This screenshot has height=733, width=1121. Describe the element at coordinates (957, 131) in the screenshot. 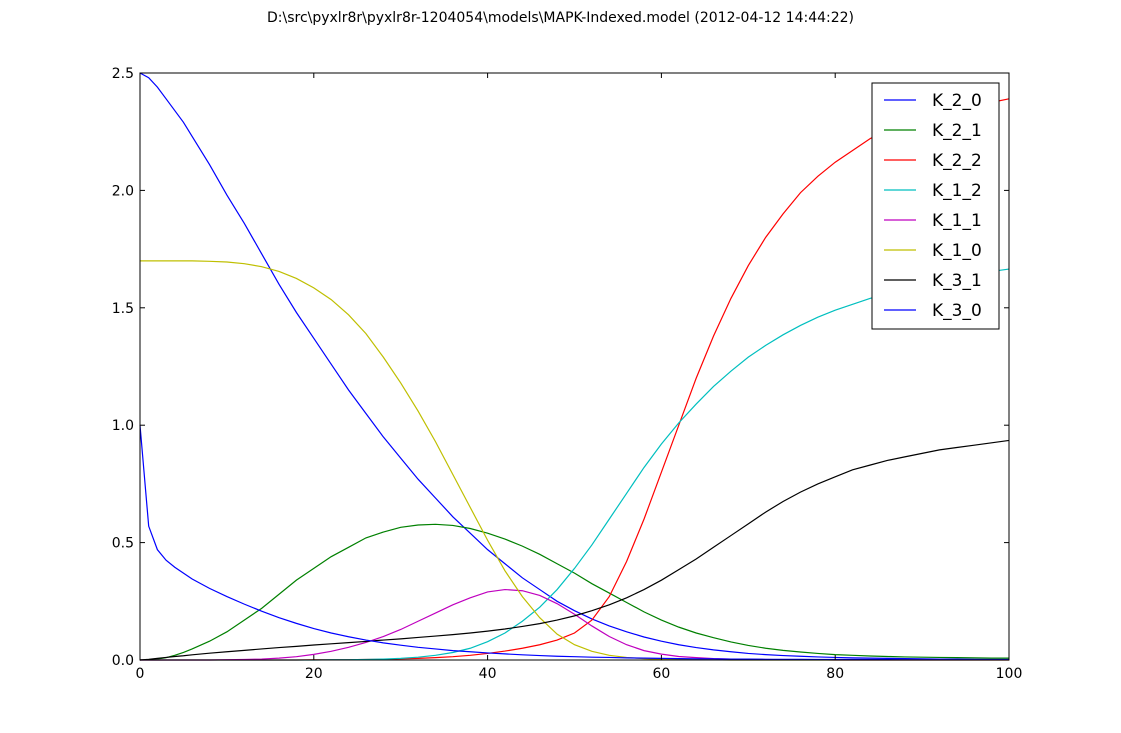

I see `legend-label-k-2-1: K_2_1` at that location.